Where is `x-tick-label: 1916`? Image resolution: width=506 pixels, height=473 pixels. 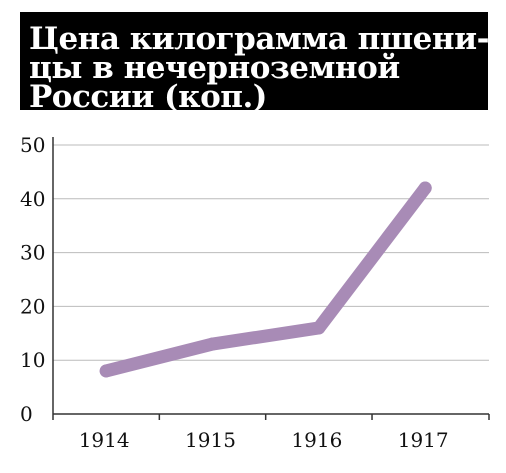 x-tick-label: 1916 is located at coordinates (316, 440).